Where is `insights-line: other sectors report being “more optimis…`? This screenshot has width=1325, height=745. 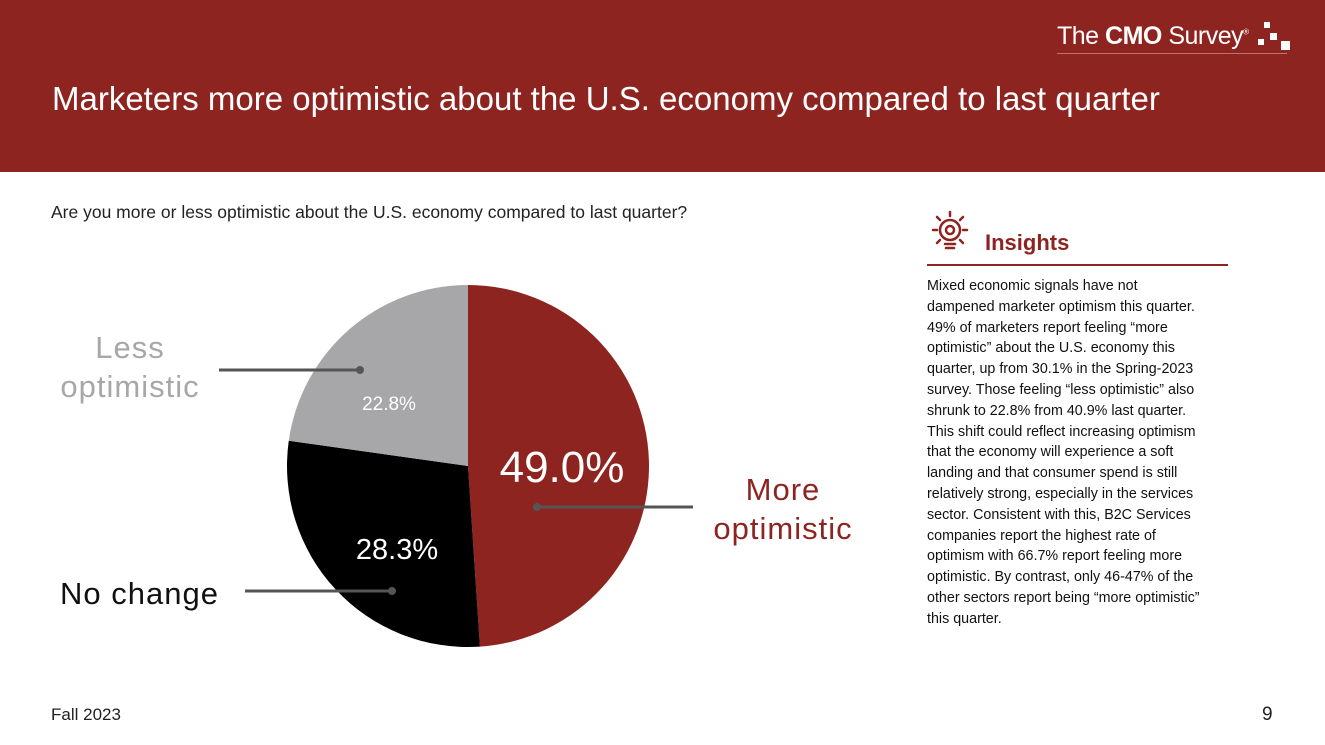 insights-line: other sectors report being “more optimis… is located at coordinates (1063, 597).